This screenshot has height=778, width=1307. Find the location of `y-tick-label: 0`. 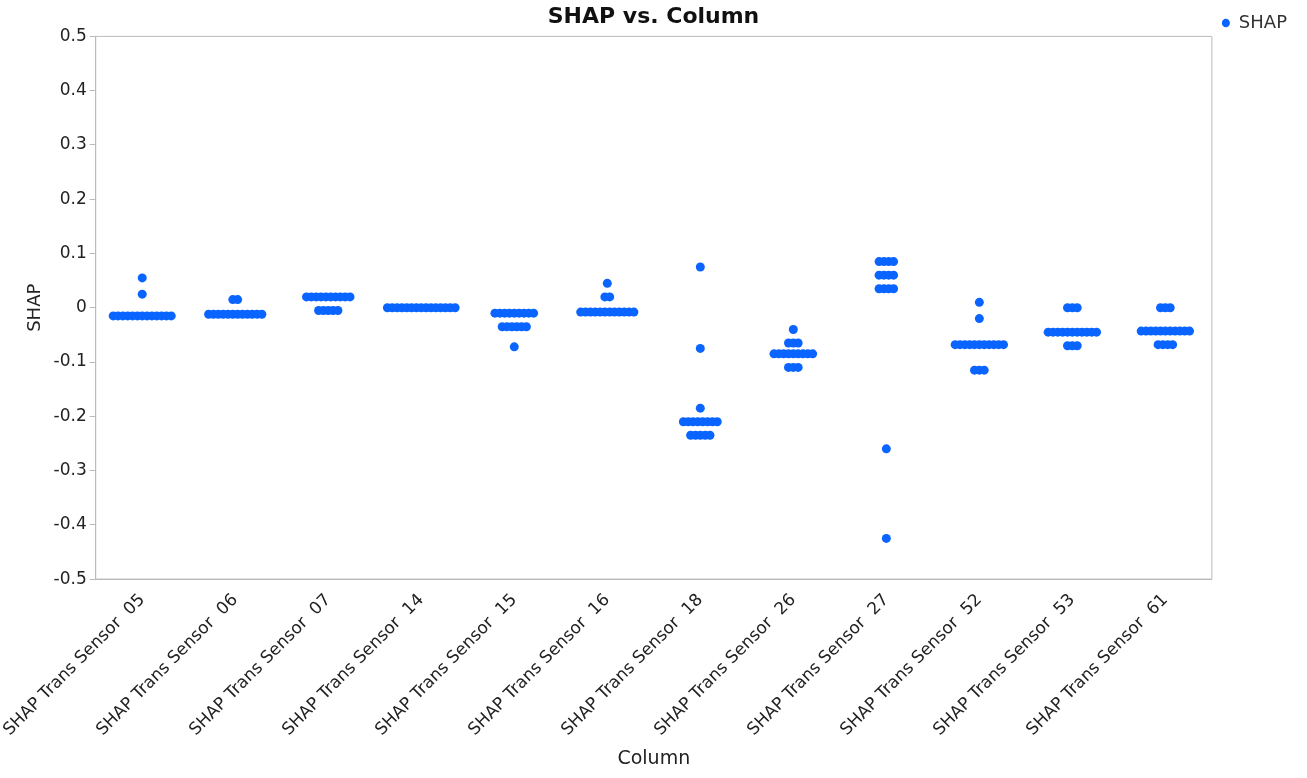

y-tick-label: 0 is located at coordinates (81, 306).